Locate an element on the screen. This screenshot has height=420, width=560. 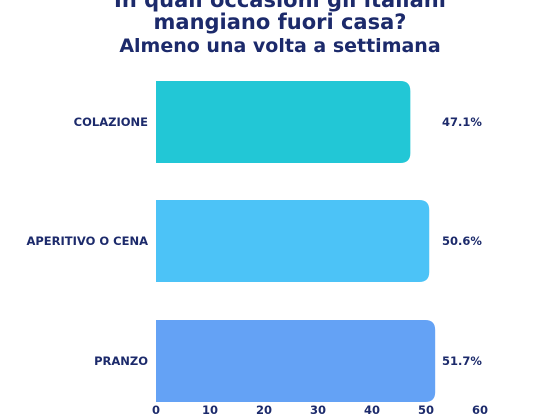
category-label: PRANZO is located at coordinates (121, 361).